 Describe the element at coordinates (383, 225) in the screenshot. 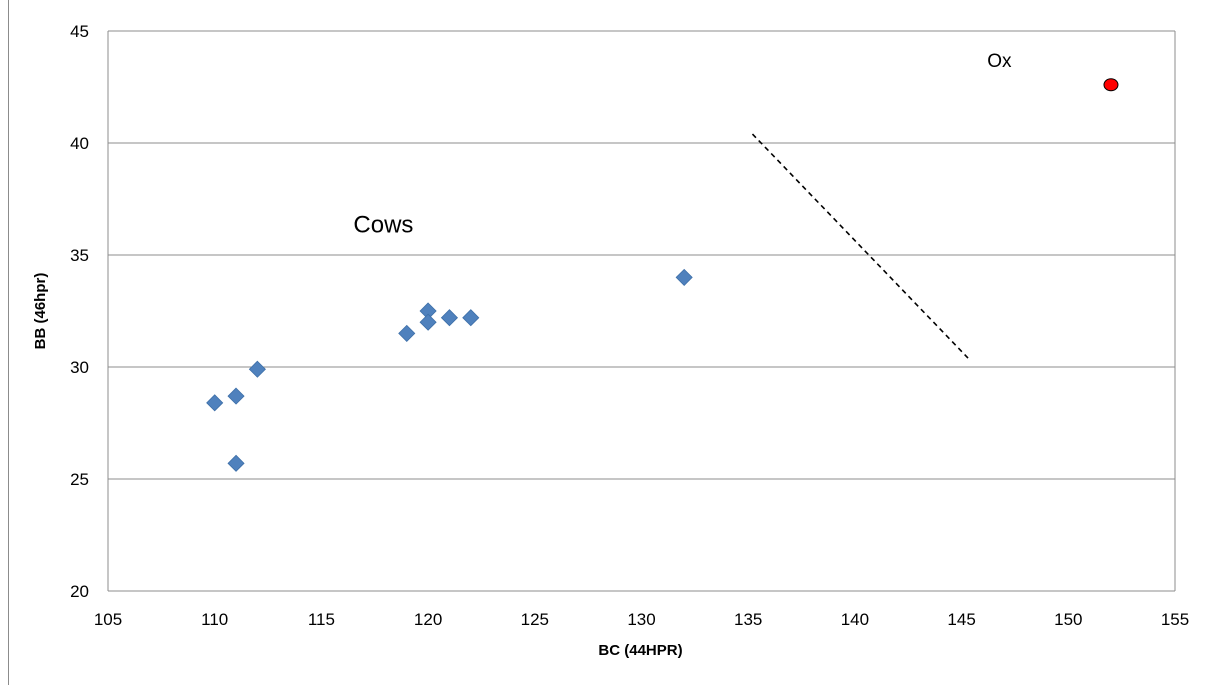

I see `annotation-label: Cows` at that location.